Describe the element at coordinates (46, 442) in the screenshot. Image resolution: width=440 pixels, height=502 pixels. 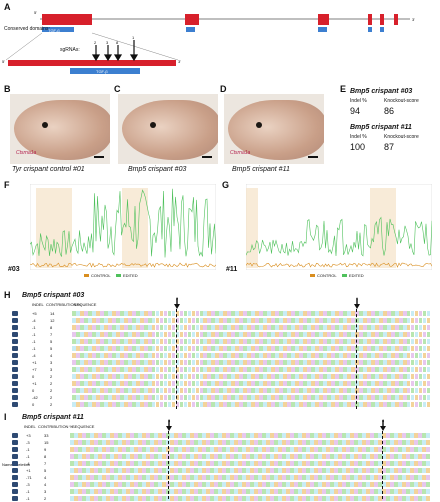
I see `contribution-value: 15` at that location.